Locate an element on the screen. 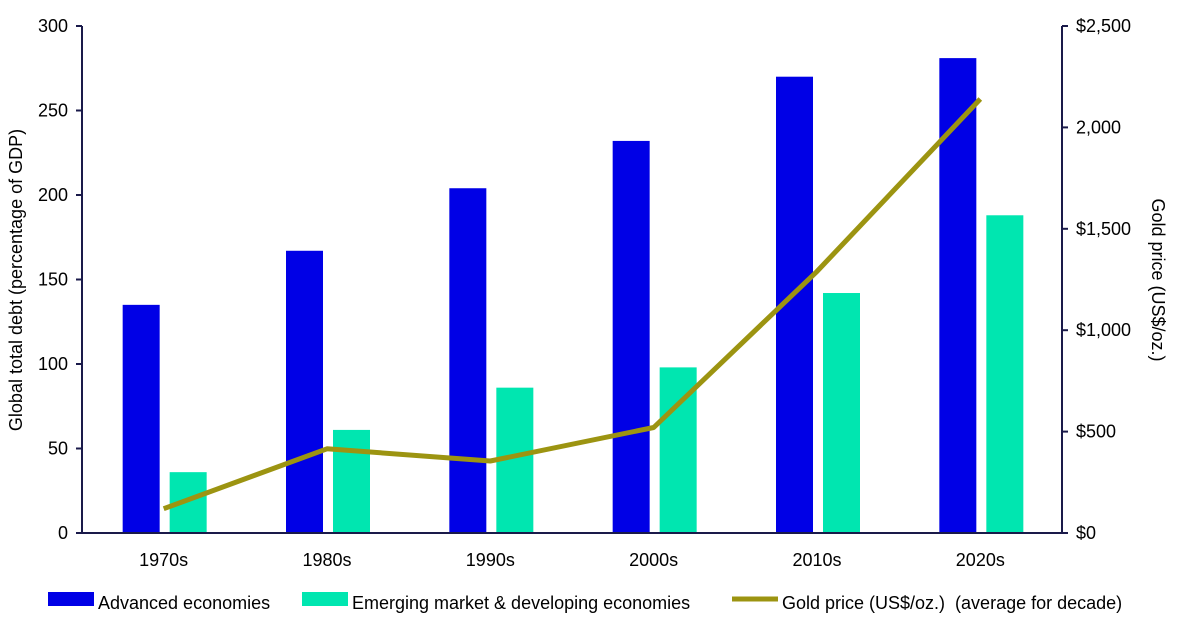  x-tick-label-1970s: 1970s is located at coordinates (163, 560).